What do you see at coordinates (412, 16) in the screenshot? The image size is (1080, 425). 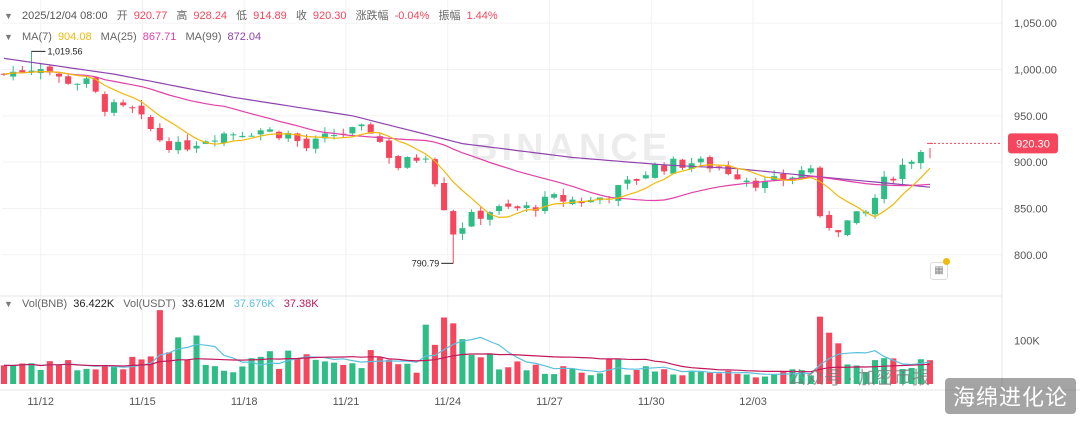 I see `change-value: -0.04%` at bounding box center [412, 16].